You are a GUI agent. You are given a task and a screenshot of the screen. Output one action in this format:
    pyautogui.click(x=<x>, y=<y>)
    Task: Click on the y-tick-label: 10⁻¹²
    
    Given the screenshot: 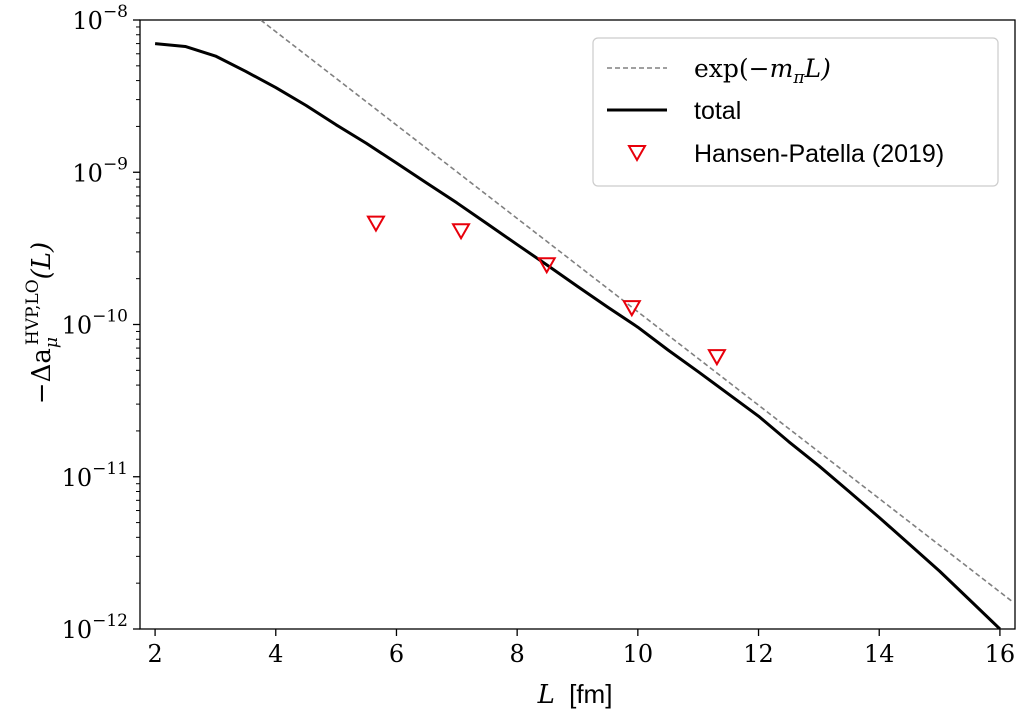 What is the action you would take?
    pyautogui.click(x=95, y=627)
    